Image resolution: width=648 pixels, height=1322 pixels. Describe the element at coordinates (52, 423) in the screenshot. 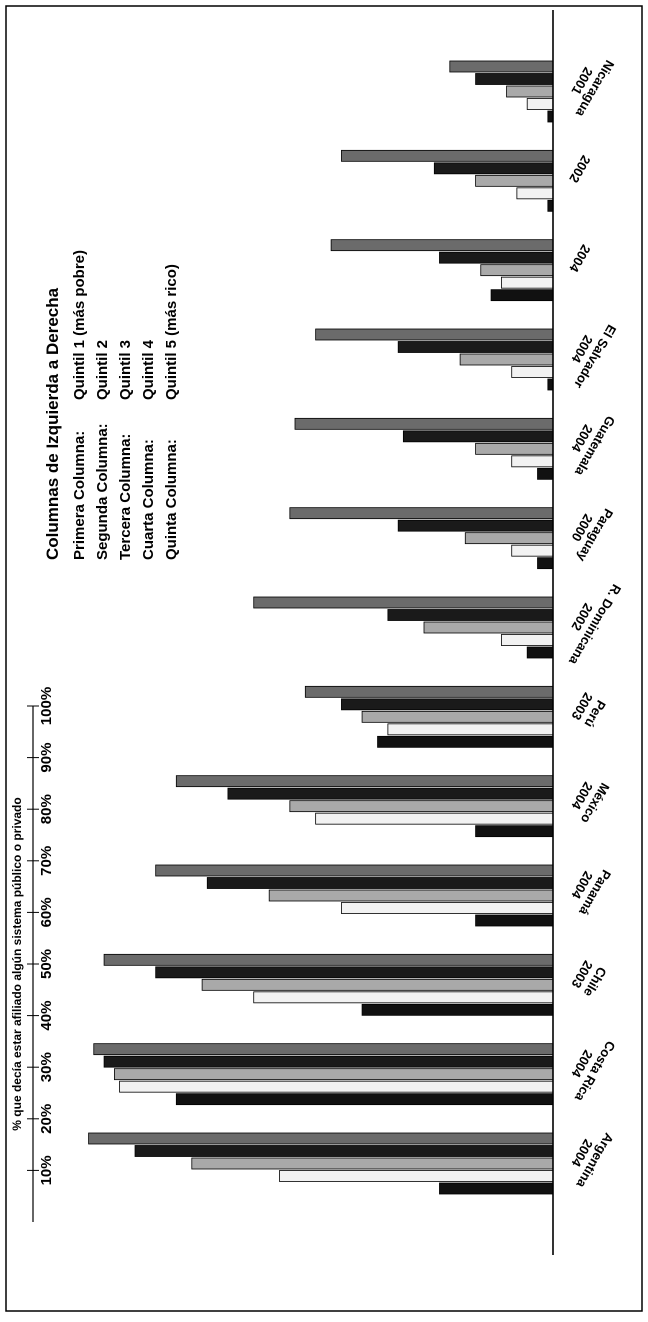

I see `legend-title: Columnas de Izquierda a Derecha` at that location.